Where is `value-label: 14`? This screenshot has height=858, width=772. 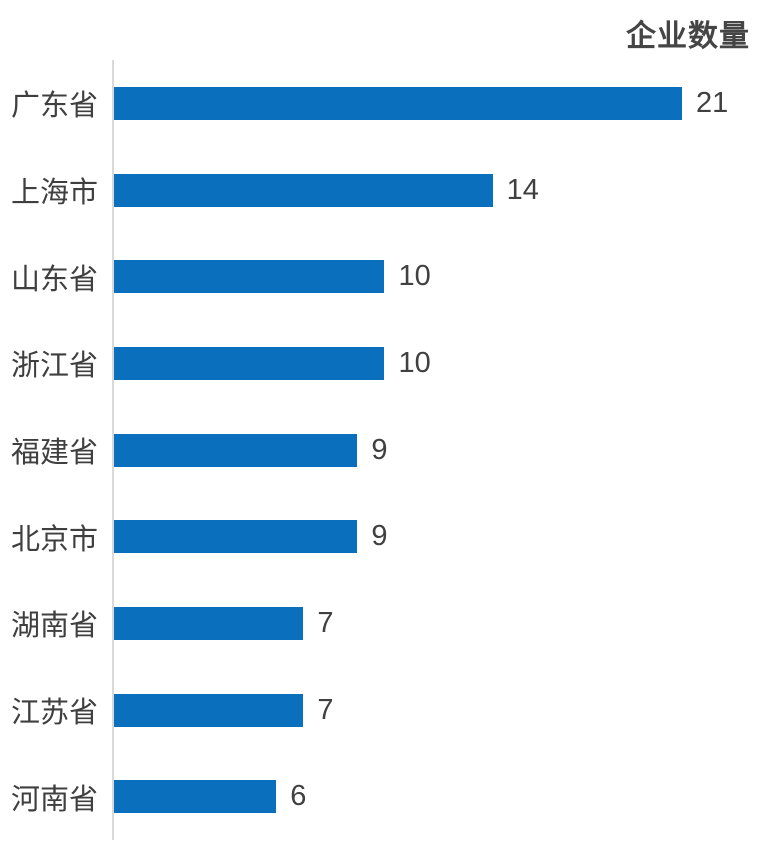
value-label: 14 is located at coordinates (522, 189).